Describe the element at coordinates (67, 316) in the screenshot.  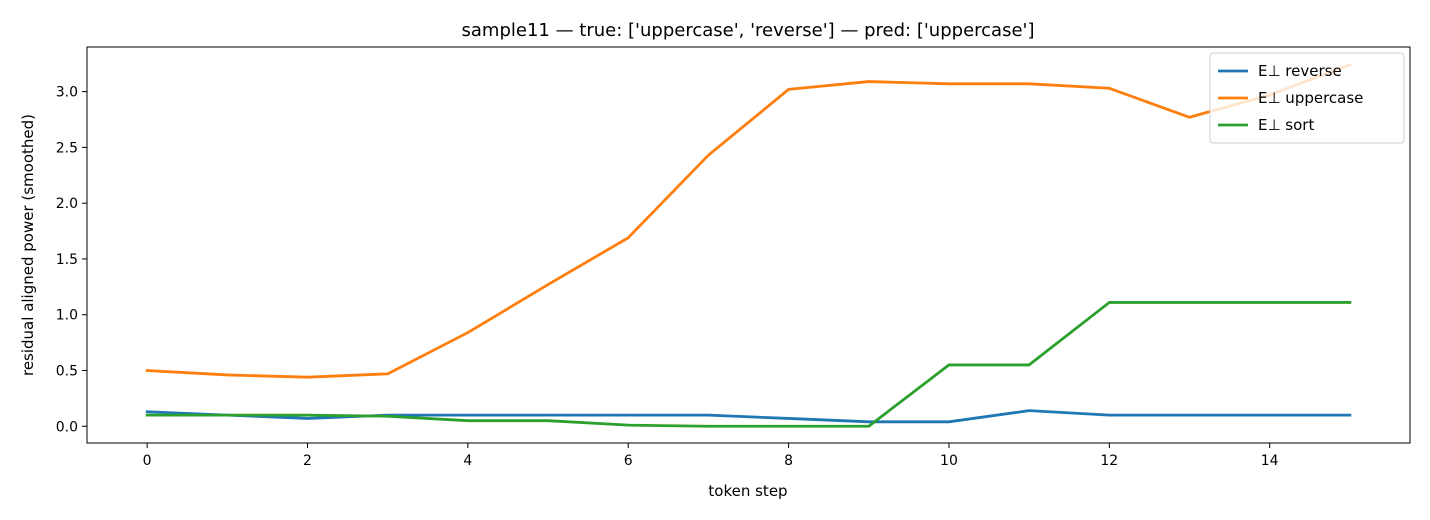
I see `y-tick-label: 1.0` at that location.